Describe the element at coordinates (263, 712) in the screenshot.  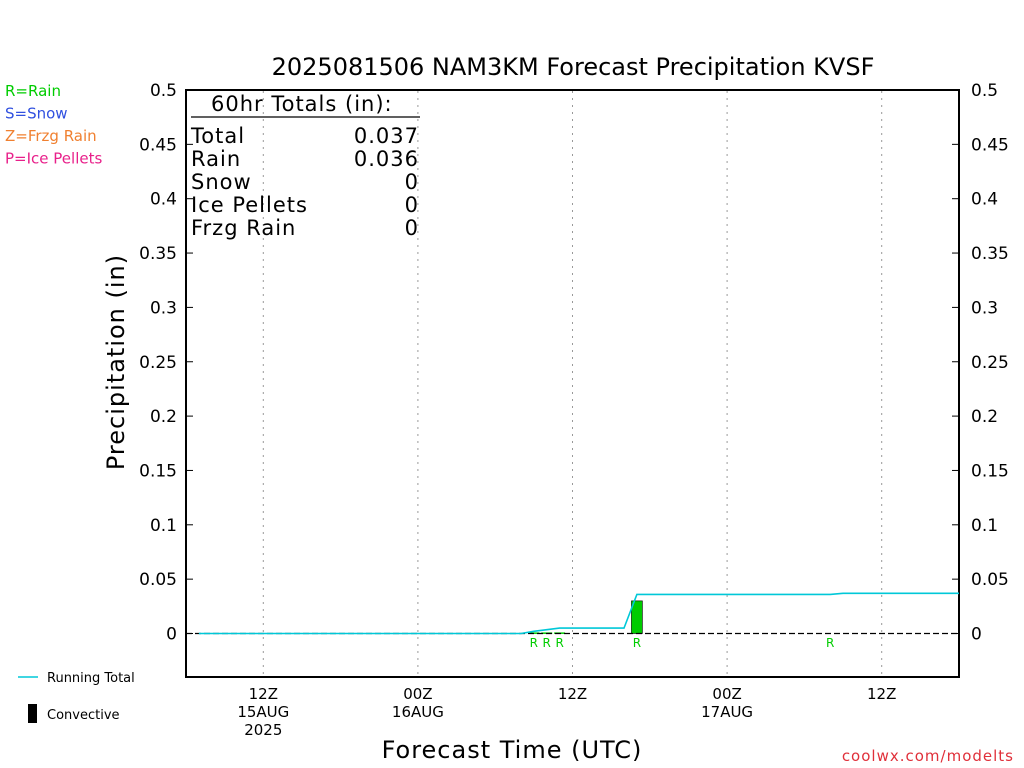
I see `x-tick-label: 15AUG` at that location.